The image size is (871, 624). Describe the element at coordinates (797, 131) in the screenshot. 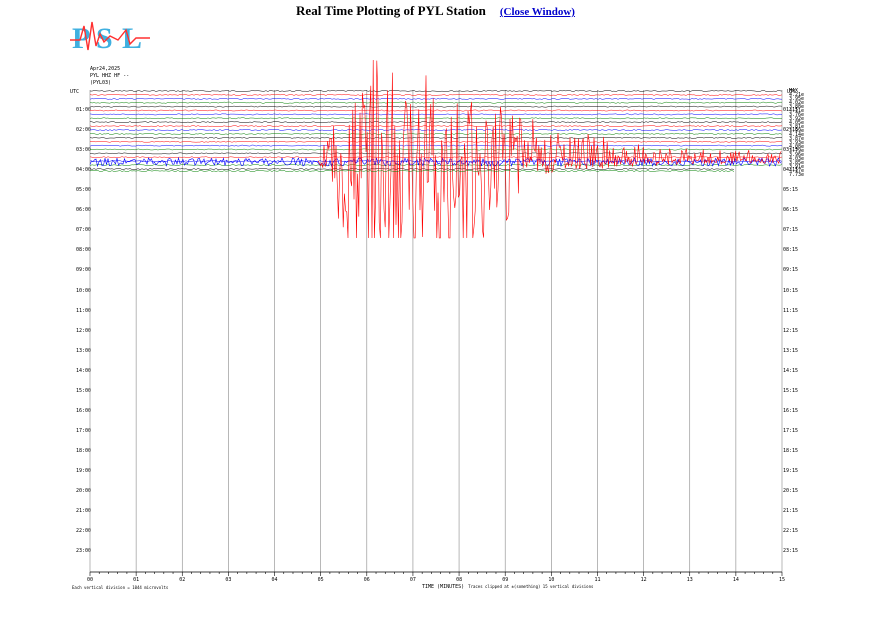

I see `trace-scale-label: 3.99e` at that location.